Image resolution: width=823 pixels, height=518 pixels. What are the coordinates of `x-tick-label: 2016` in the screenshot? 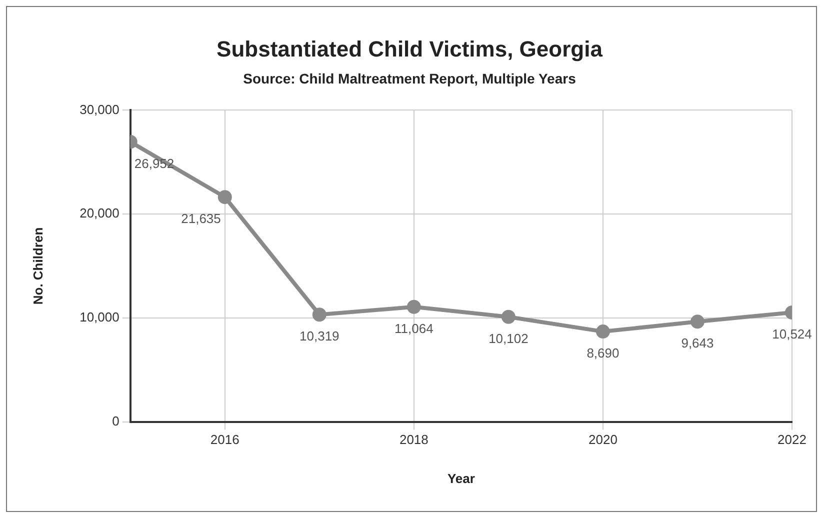 It's located at (225, 440).